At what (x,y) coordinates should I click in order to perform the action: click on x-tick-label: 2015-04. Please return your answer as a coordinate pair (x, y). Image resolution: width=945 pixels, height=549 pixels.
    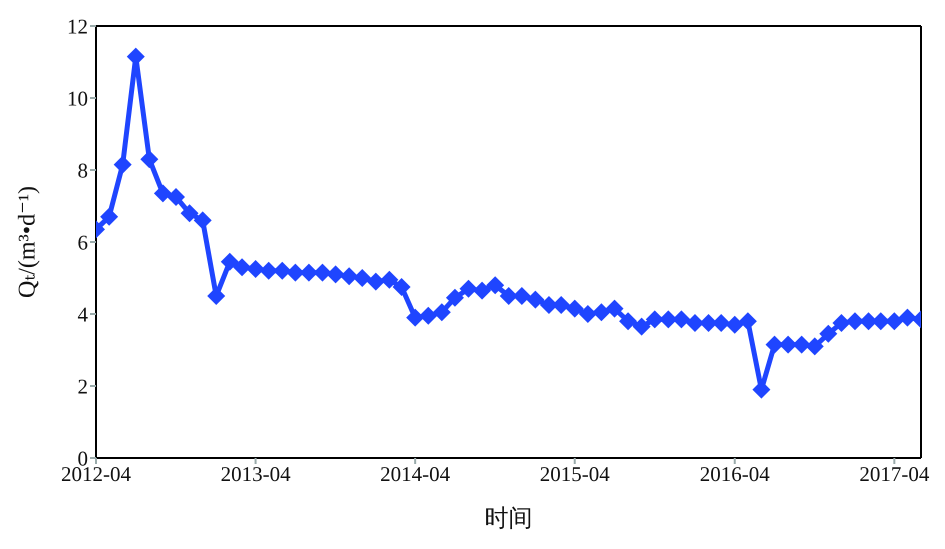
    Looking at the image, I should click on (575, 474).